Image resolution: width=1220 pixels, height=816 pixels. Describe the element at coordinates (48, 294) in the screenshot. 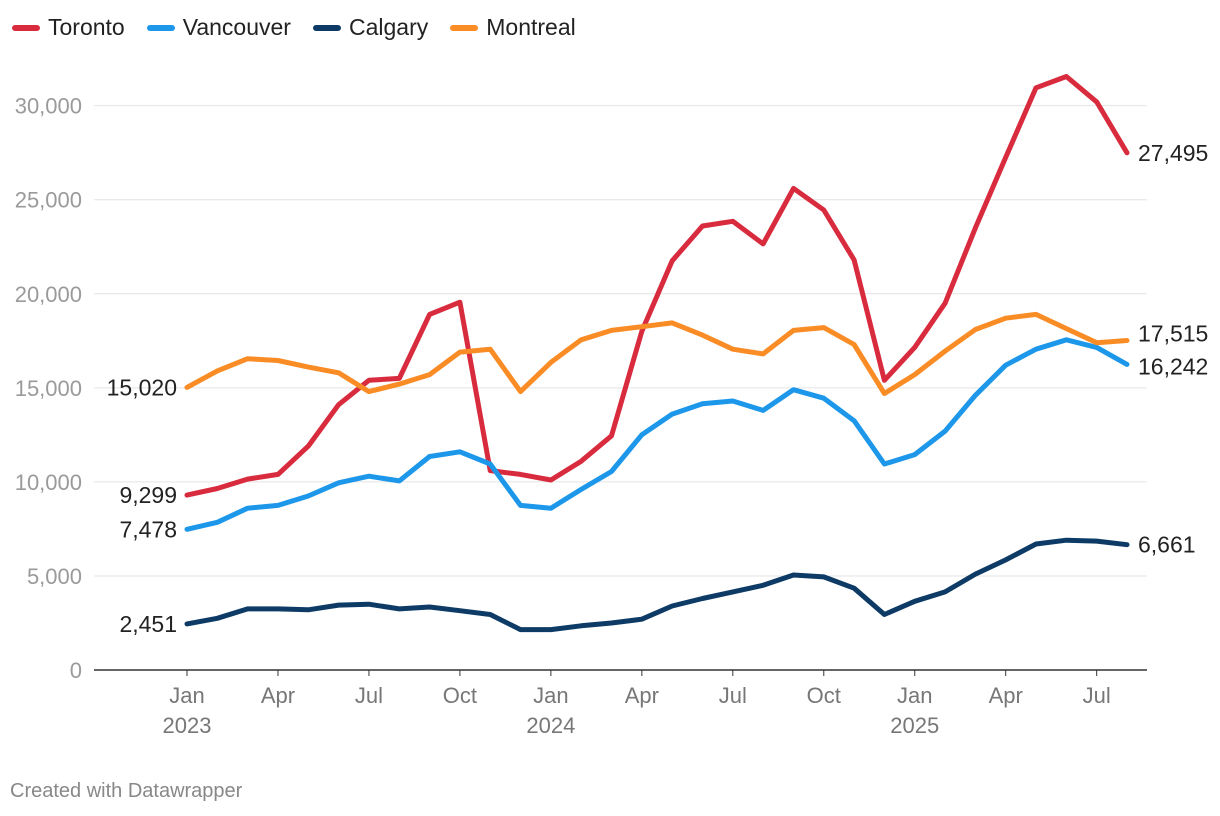

I see `y-tick-label: 20,000` at that location.